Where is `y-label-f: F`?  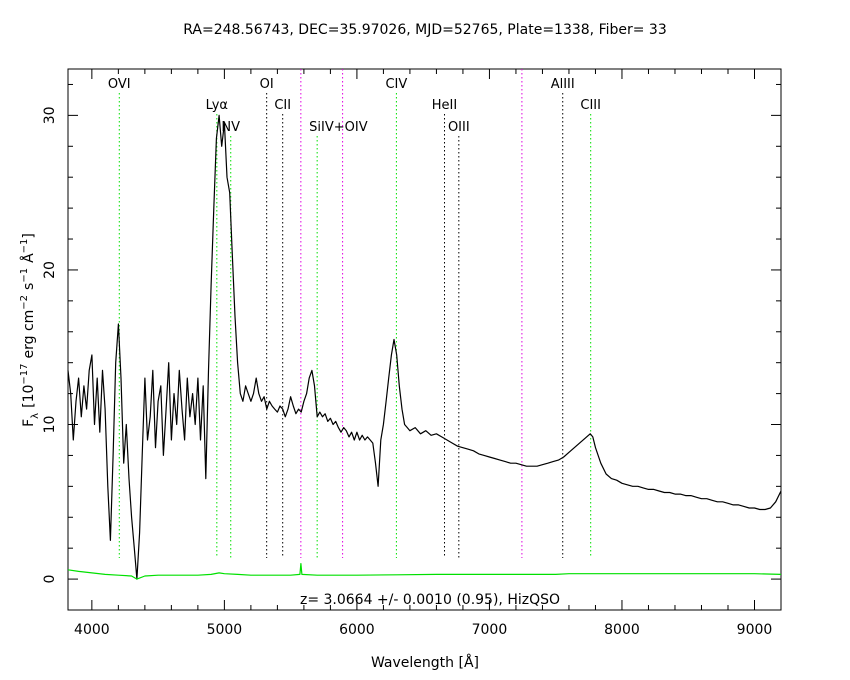
y-label-f: F is located at coordinates (29, 423).